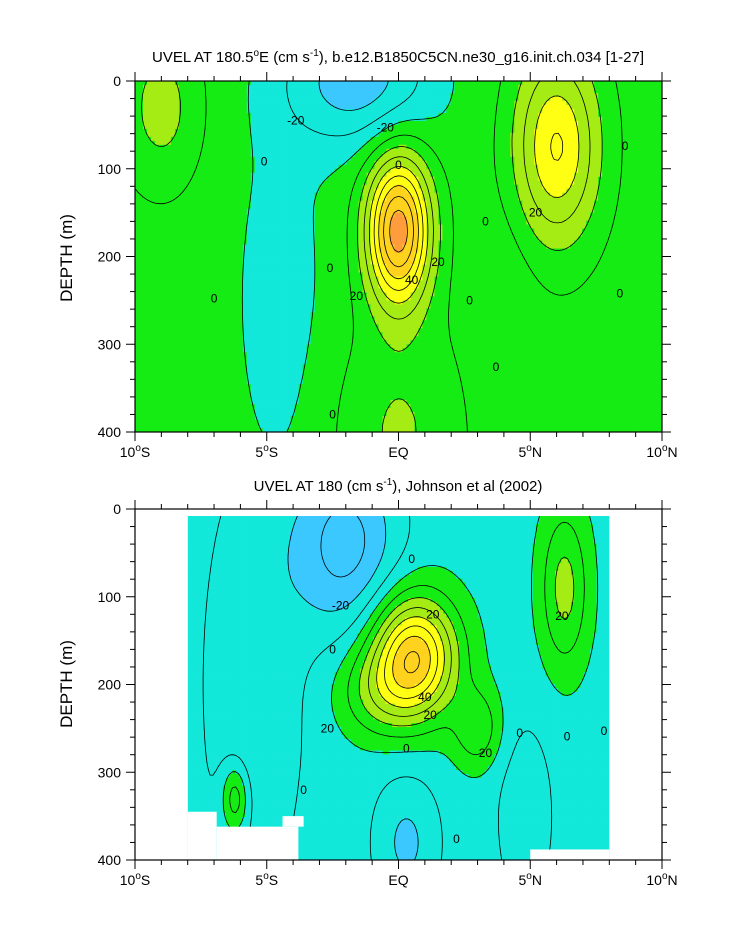  I want to click on top-panel-y-axis-label: DEPTH (m), so click(66, 258).